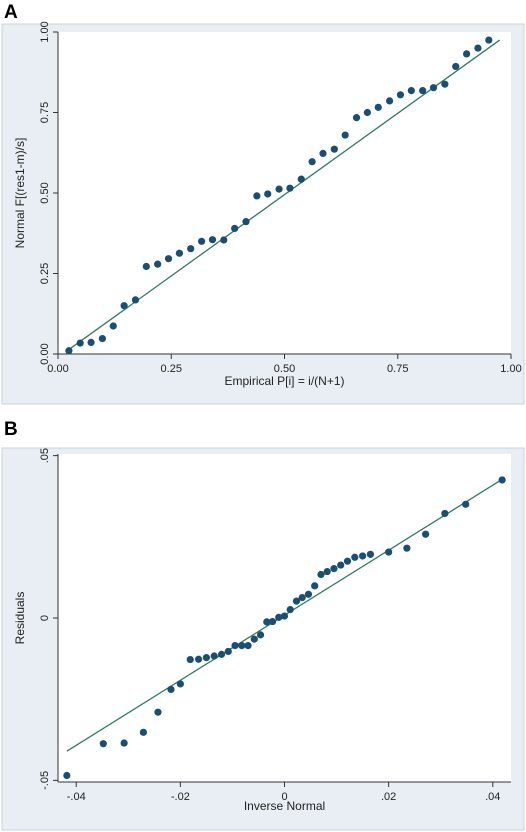  I want to click on x-axis-title: Inverse Normal, so click(284, 806).